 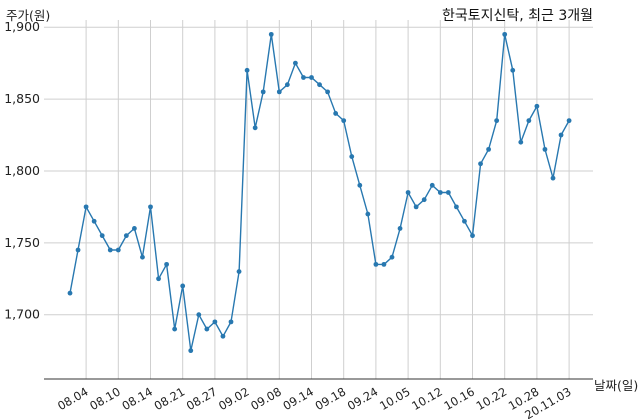 I want to click on x-tick-label: 08.04, so click(x=73, y=398).